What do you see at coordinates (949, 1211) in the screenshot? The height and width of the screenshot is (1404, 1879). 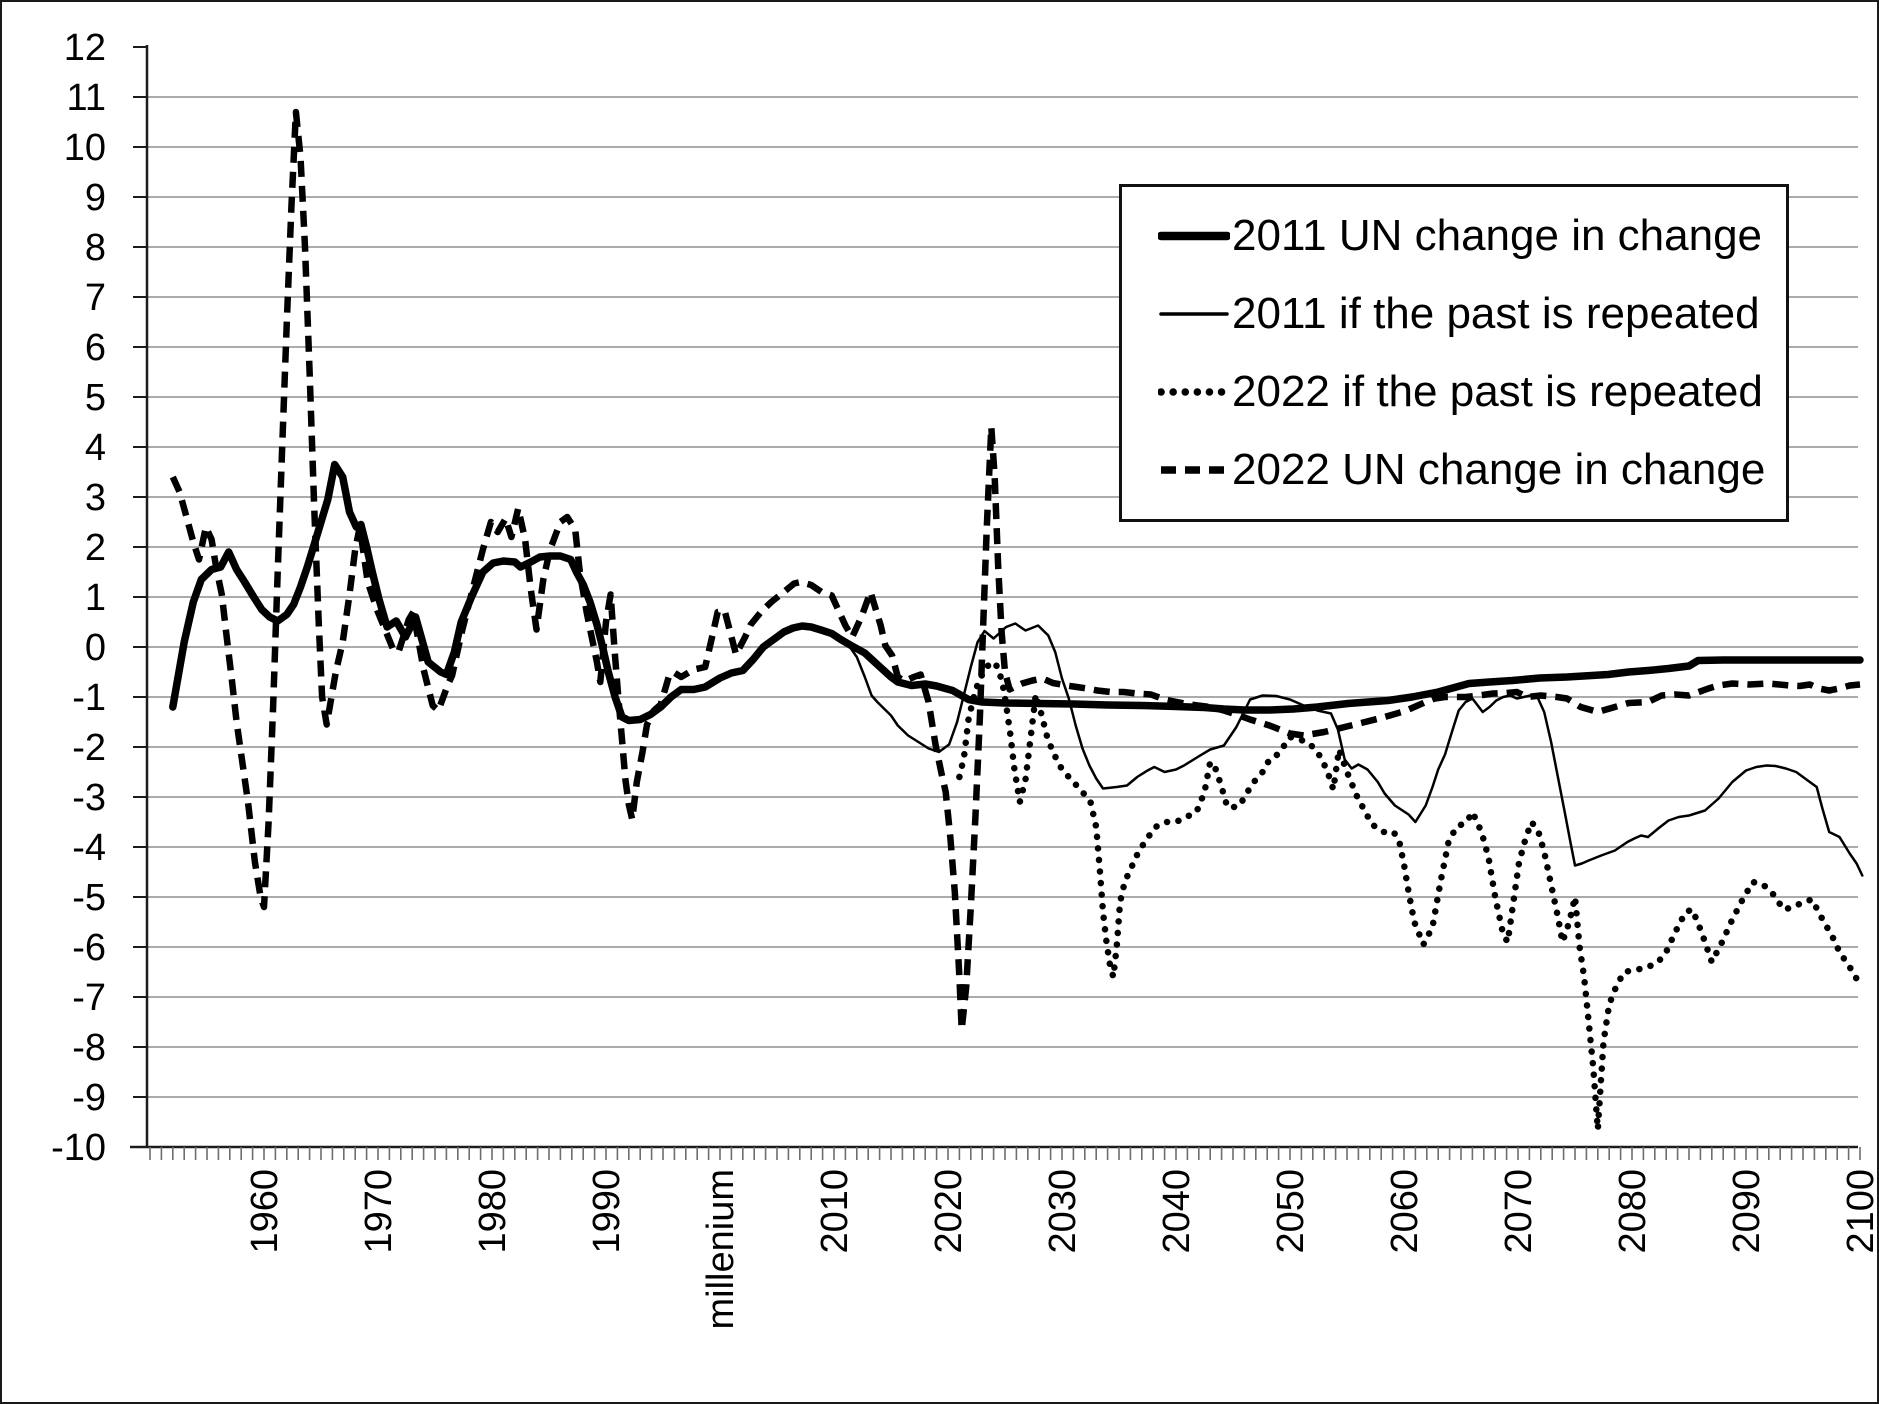 I see `x-axis-label: 2020` at bounding box center [949, 1211].